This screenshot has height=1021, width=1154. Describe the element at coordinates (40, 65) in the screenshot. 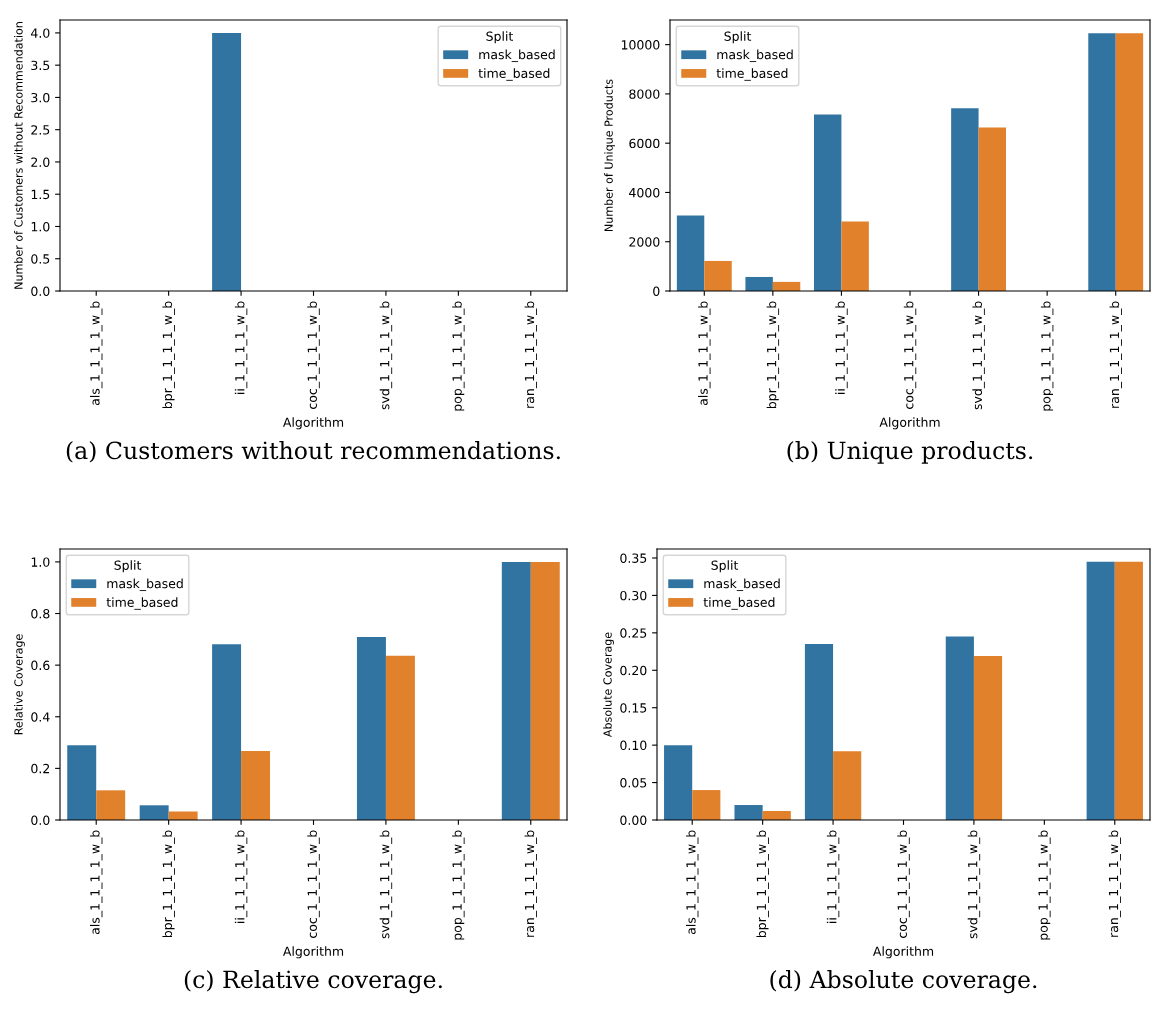

I see `y-tick-label: 3.5` at that location.